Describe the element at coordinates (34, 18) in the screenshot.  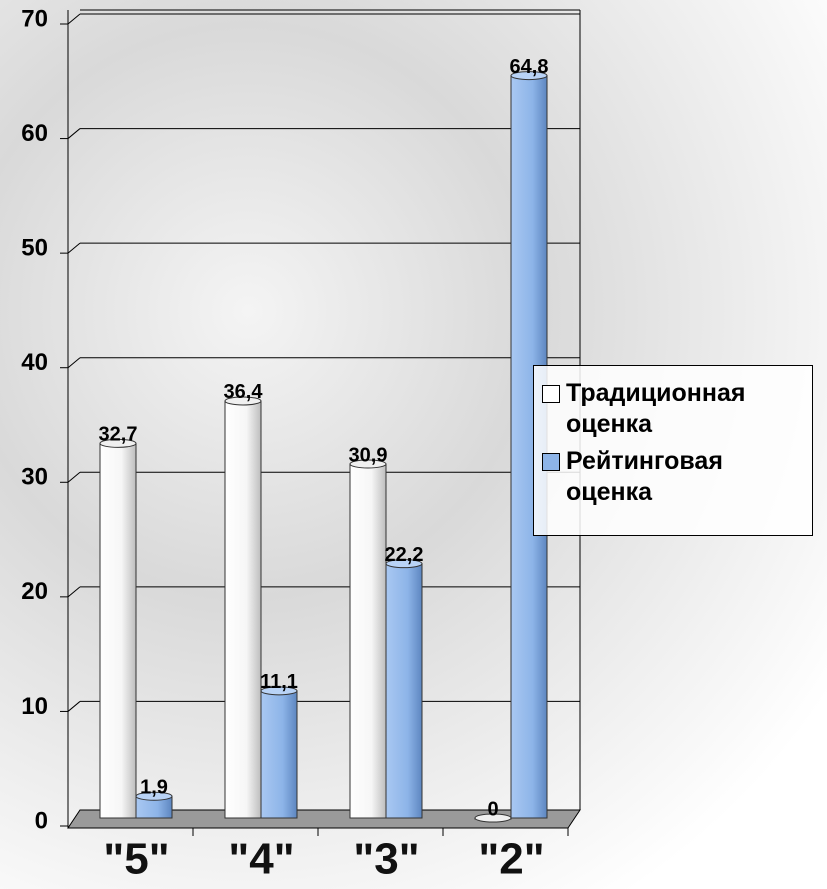
I see `y-tick-label: 70` at that location.